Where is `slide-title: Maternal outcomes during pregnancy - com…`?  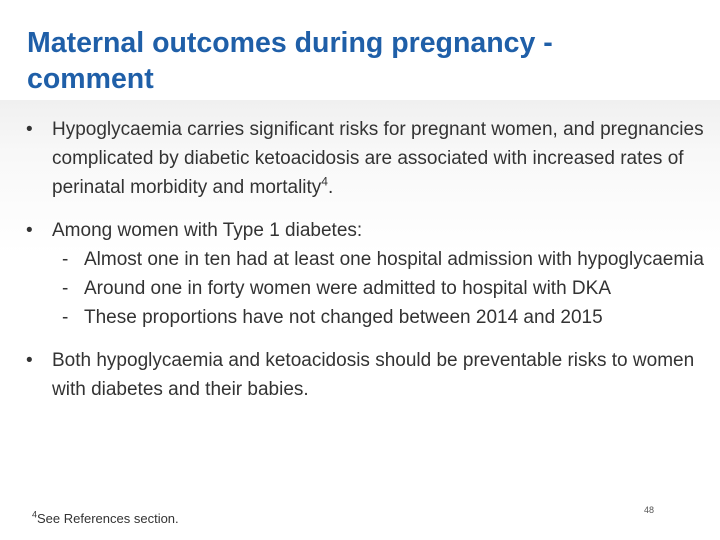 slide-title: Maternal outcomes during pregnancy - com… is located at coordinates (290, 61).